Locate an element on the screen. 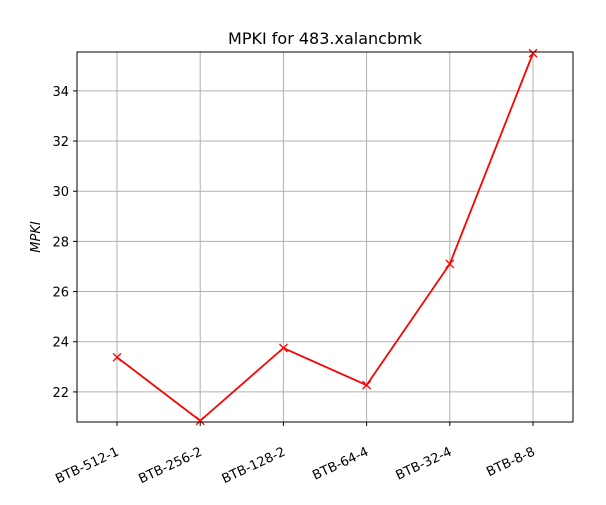 This screenshot has height=505, width=606. x-tick-label: BTB-128-2 is located at coordinates (254, 466).